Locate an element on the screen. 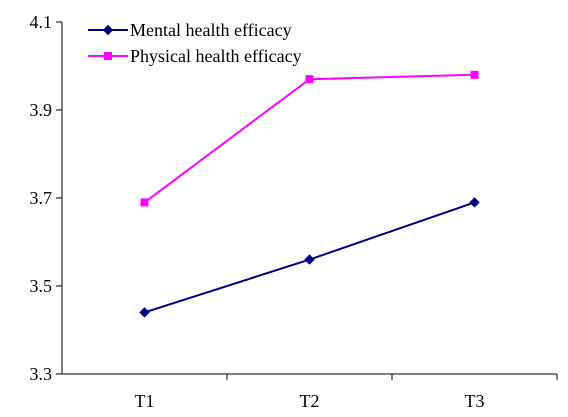  x-tick-label: T2 is located at coordinates (310, 401).